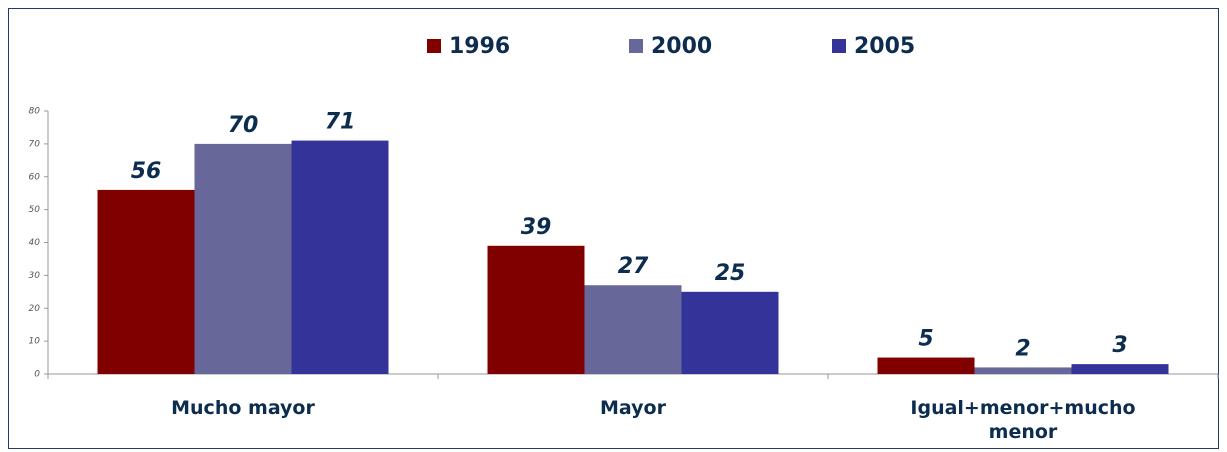 The width and height of the screenshot is (1227, 452). I want to click on data-label: 3, so click(1119, 345).